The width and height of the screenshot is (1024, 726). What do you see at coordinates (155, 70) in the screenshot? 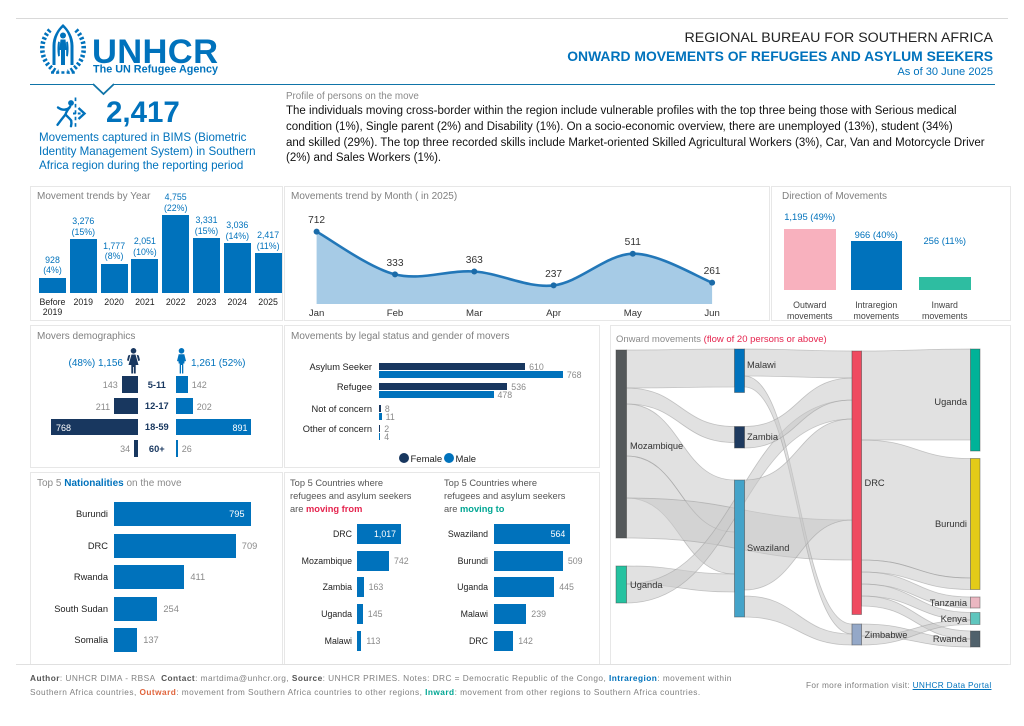
I see `svg-text: The UN Refugee Agency` at bounding box center [155, 70].